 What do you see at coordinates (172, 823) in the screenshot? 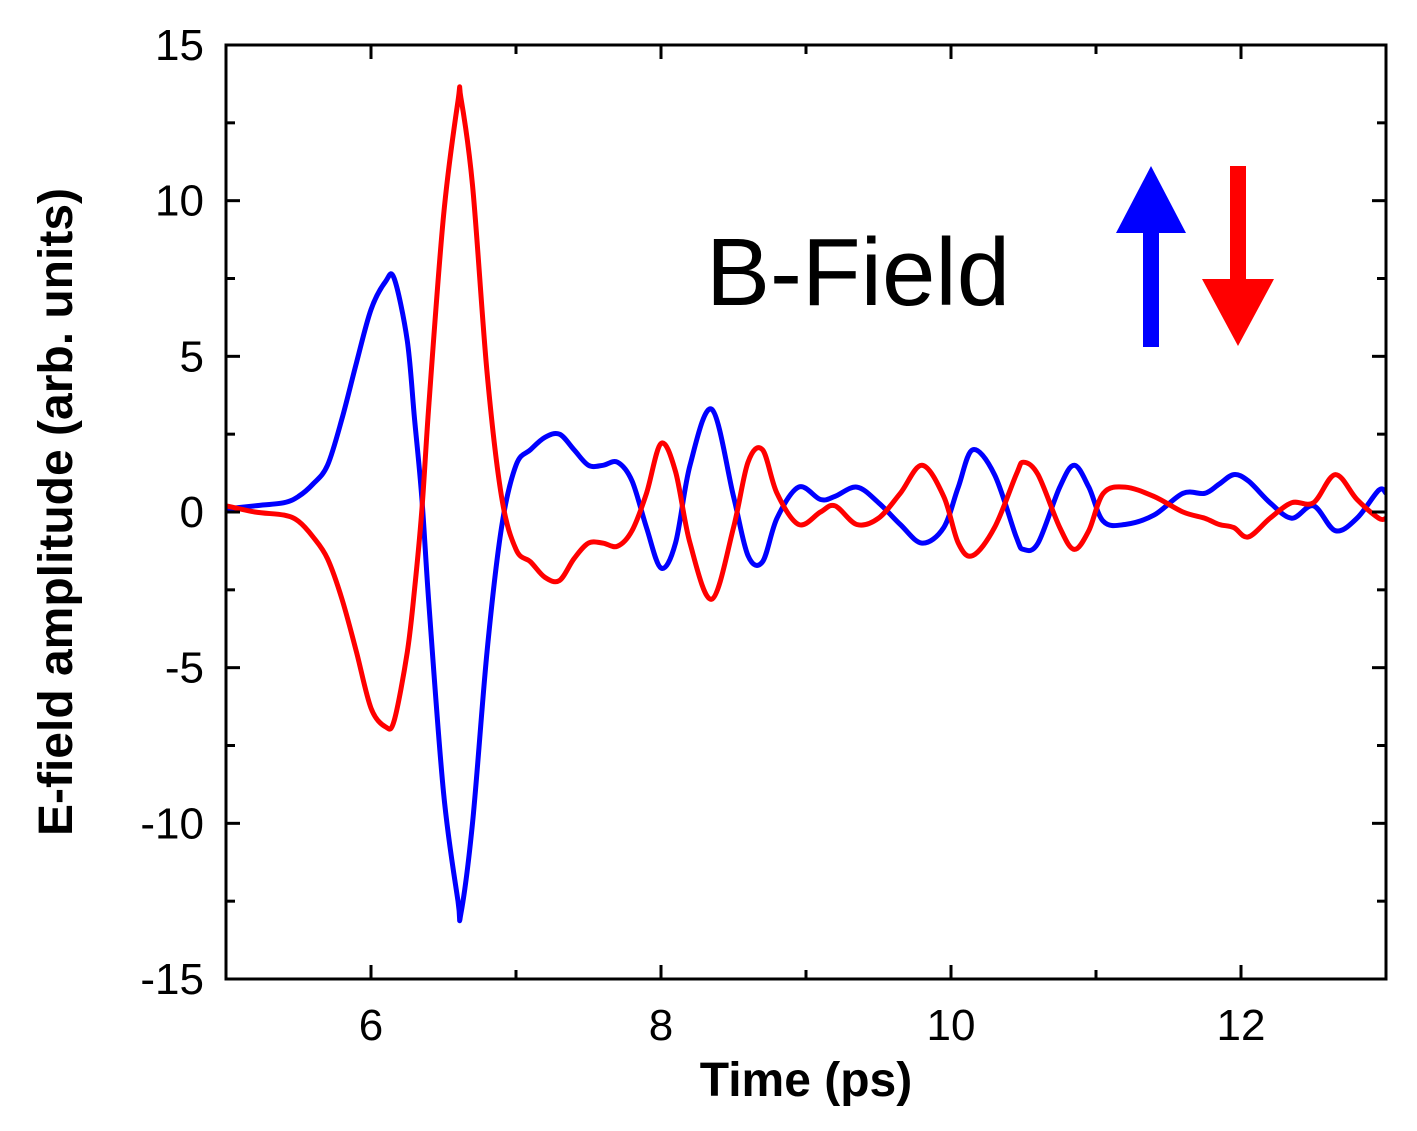
I see `y-tick-label: -10` at bounding box center [172, 823].